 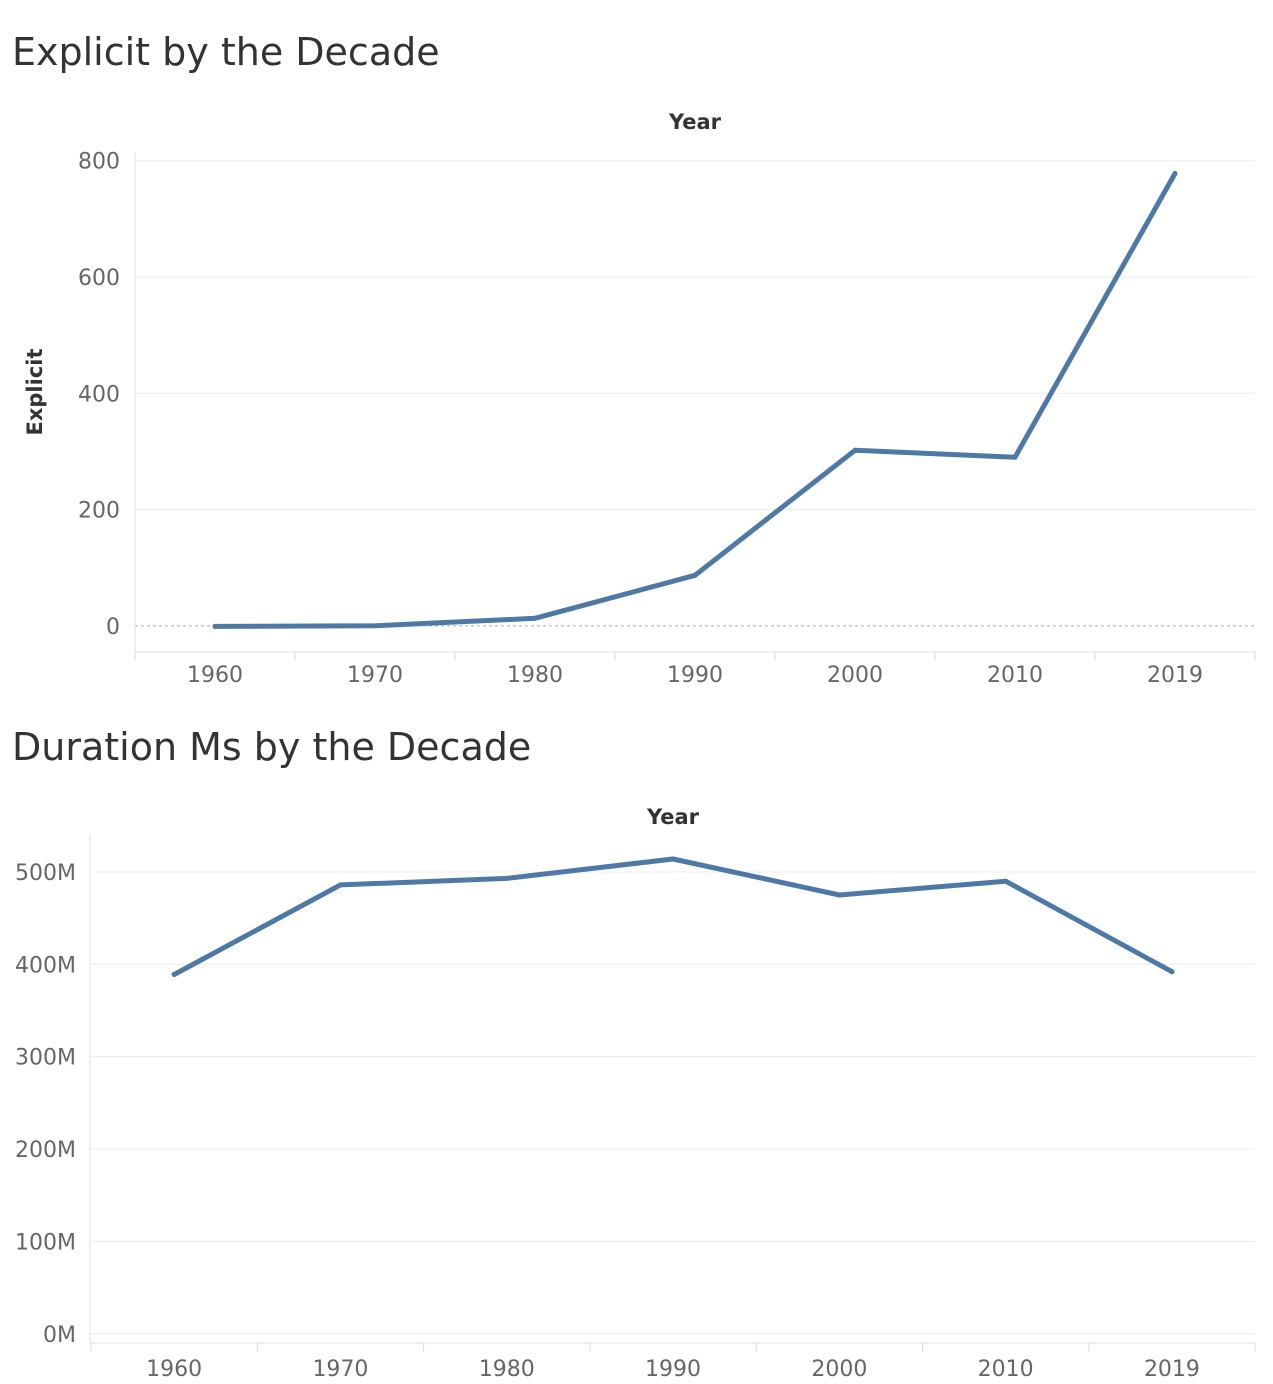 I want to click on chart-title-explicit: Explicit by the Decade, so click(x=226, y=52).